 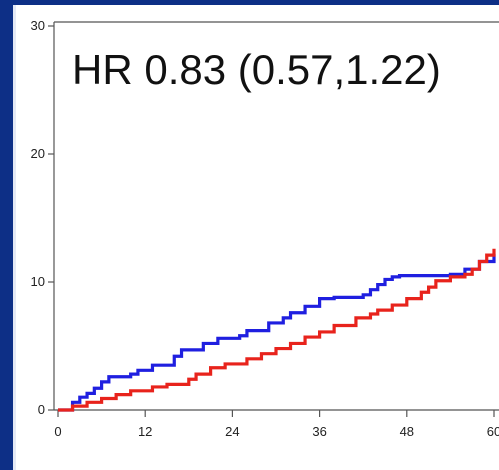 I want to click on x-tick-label: 0, so click(x=57, y=431).